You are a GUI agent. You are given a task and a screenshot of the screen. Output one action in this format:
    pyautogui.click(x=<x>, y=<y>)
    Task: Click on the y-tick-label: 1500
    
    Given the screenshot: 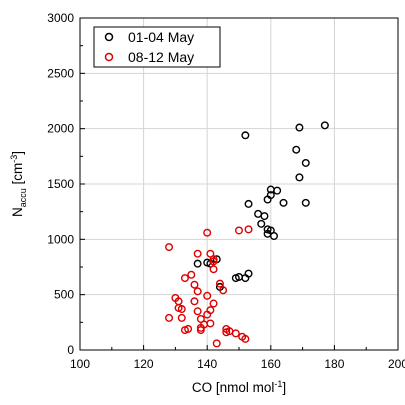 What is the action you would take?
    pyautogui.click(x=60, y=184)
    